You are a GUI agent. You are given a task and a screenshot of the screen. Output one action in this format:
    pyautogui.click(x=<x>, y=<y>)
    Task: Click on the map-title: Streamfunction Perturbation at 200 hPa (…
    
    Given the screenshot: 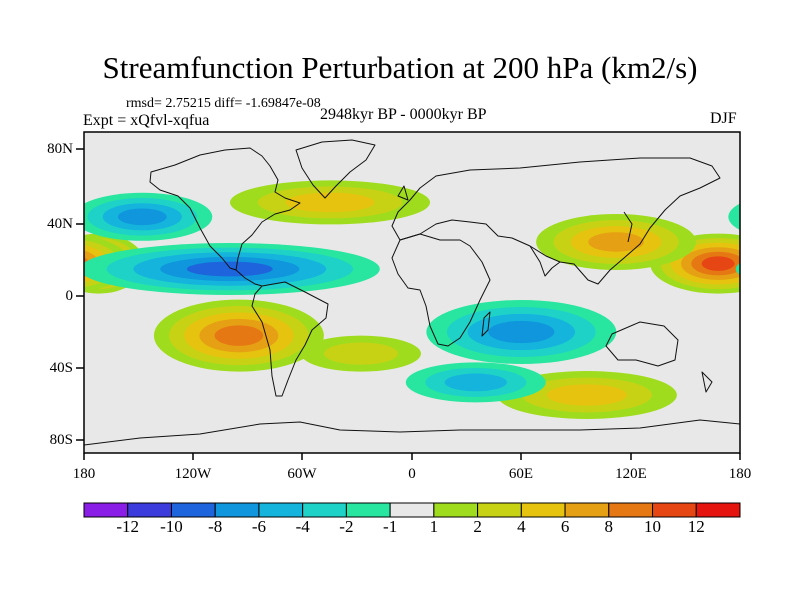 What is the action you would take?
    pyautogui.click(x=400, y=67)
    